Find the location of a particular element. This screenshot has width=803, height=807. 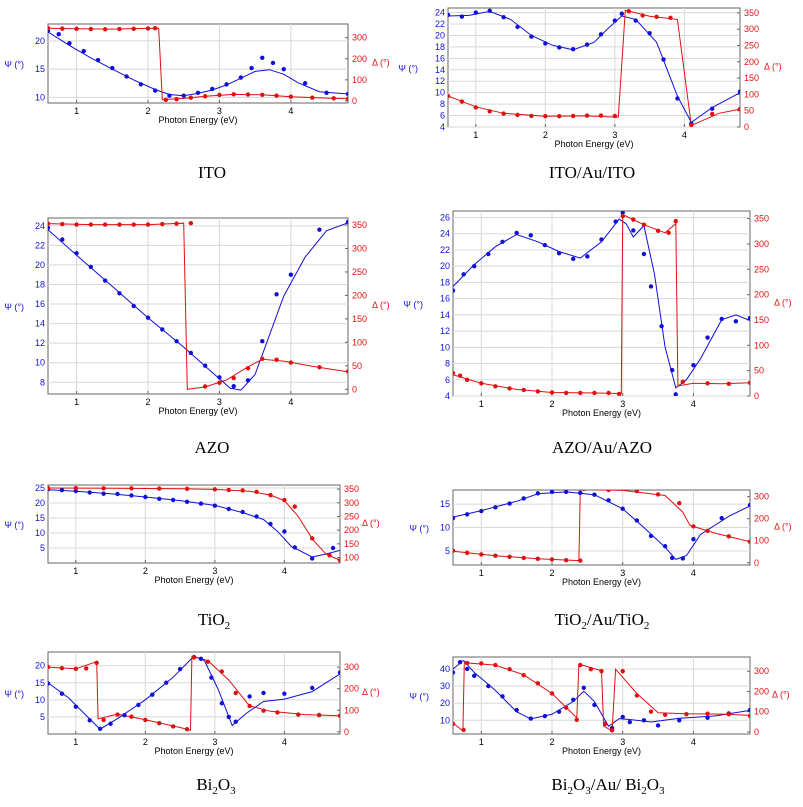

y-right-tick-label: 150 is located at coordinates (761, 320).